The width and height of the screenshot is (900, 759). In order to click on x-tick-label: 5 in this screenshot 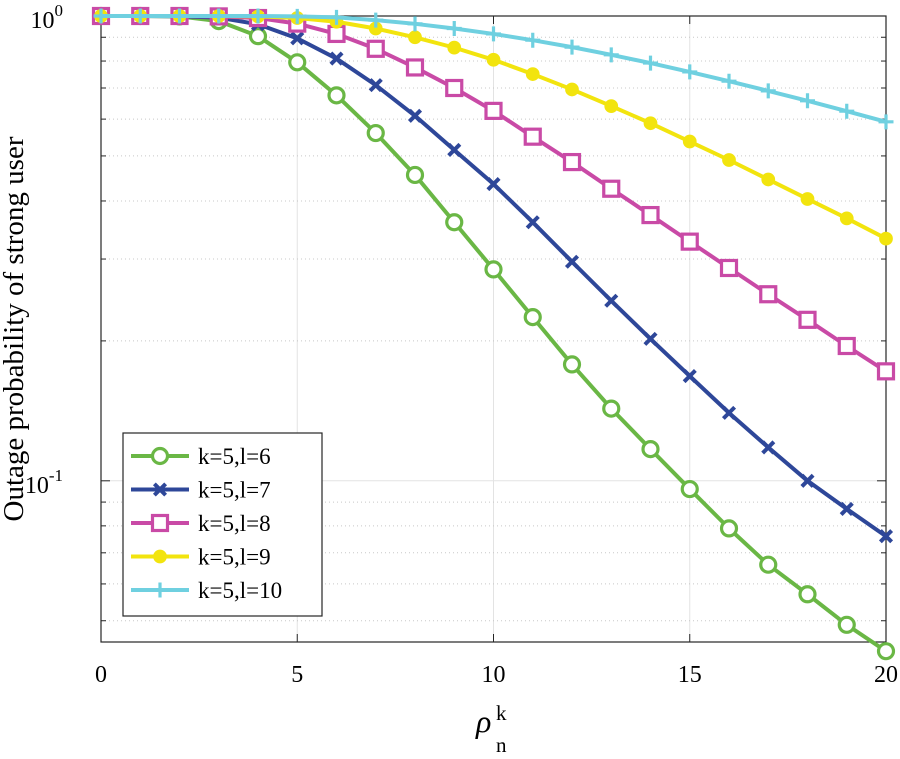, I will do `click(297, 675)`.